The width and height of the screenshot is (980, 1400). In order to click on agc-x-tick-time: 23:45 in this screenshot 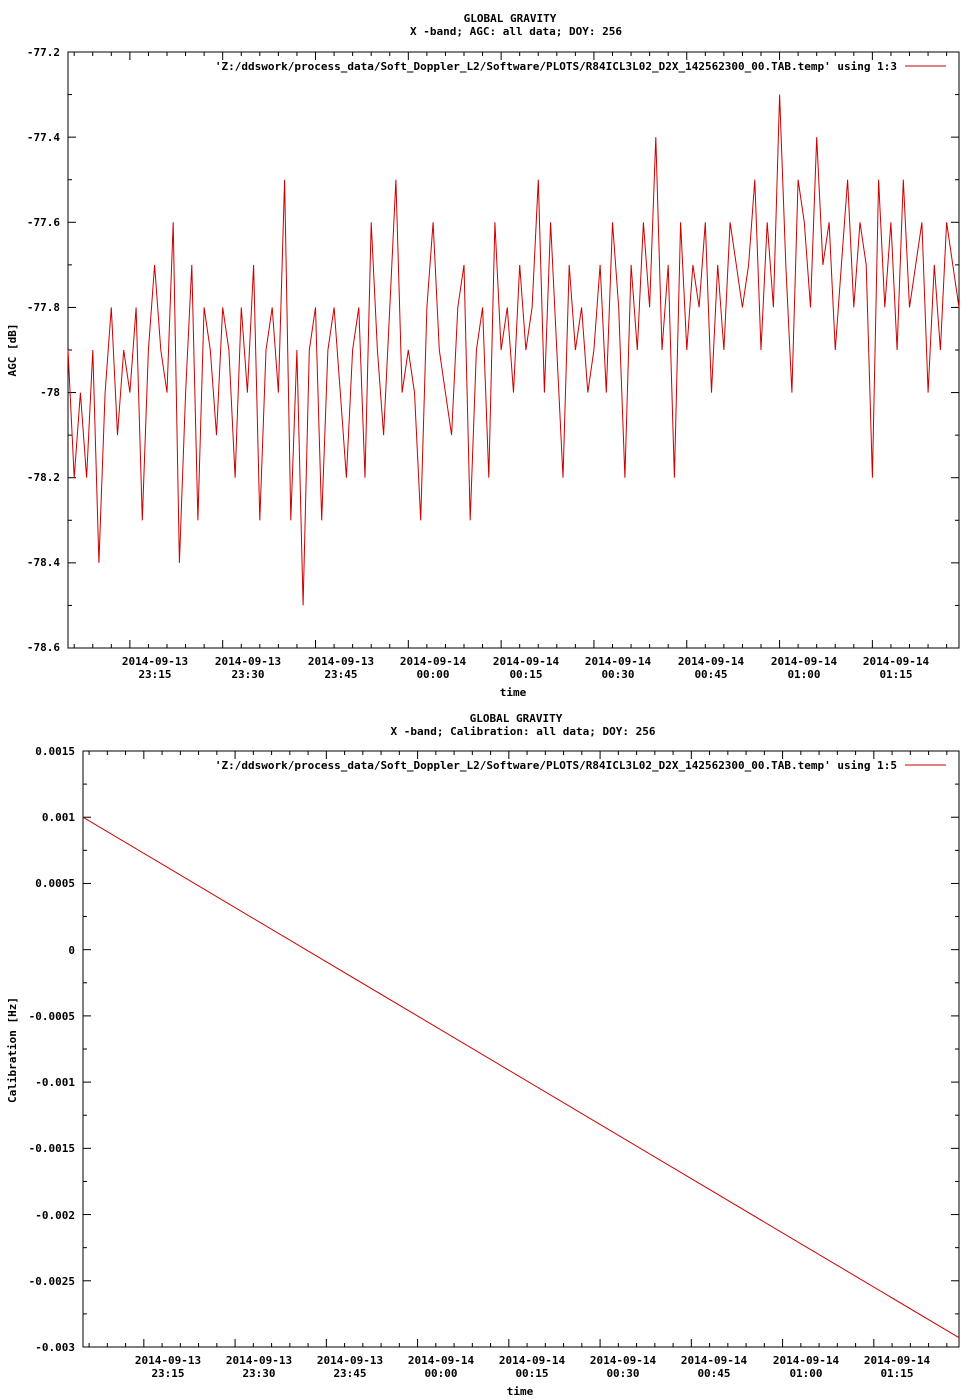, I will do `click(340, 674)`.